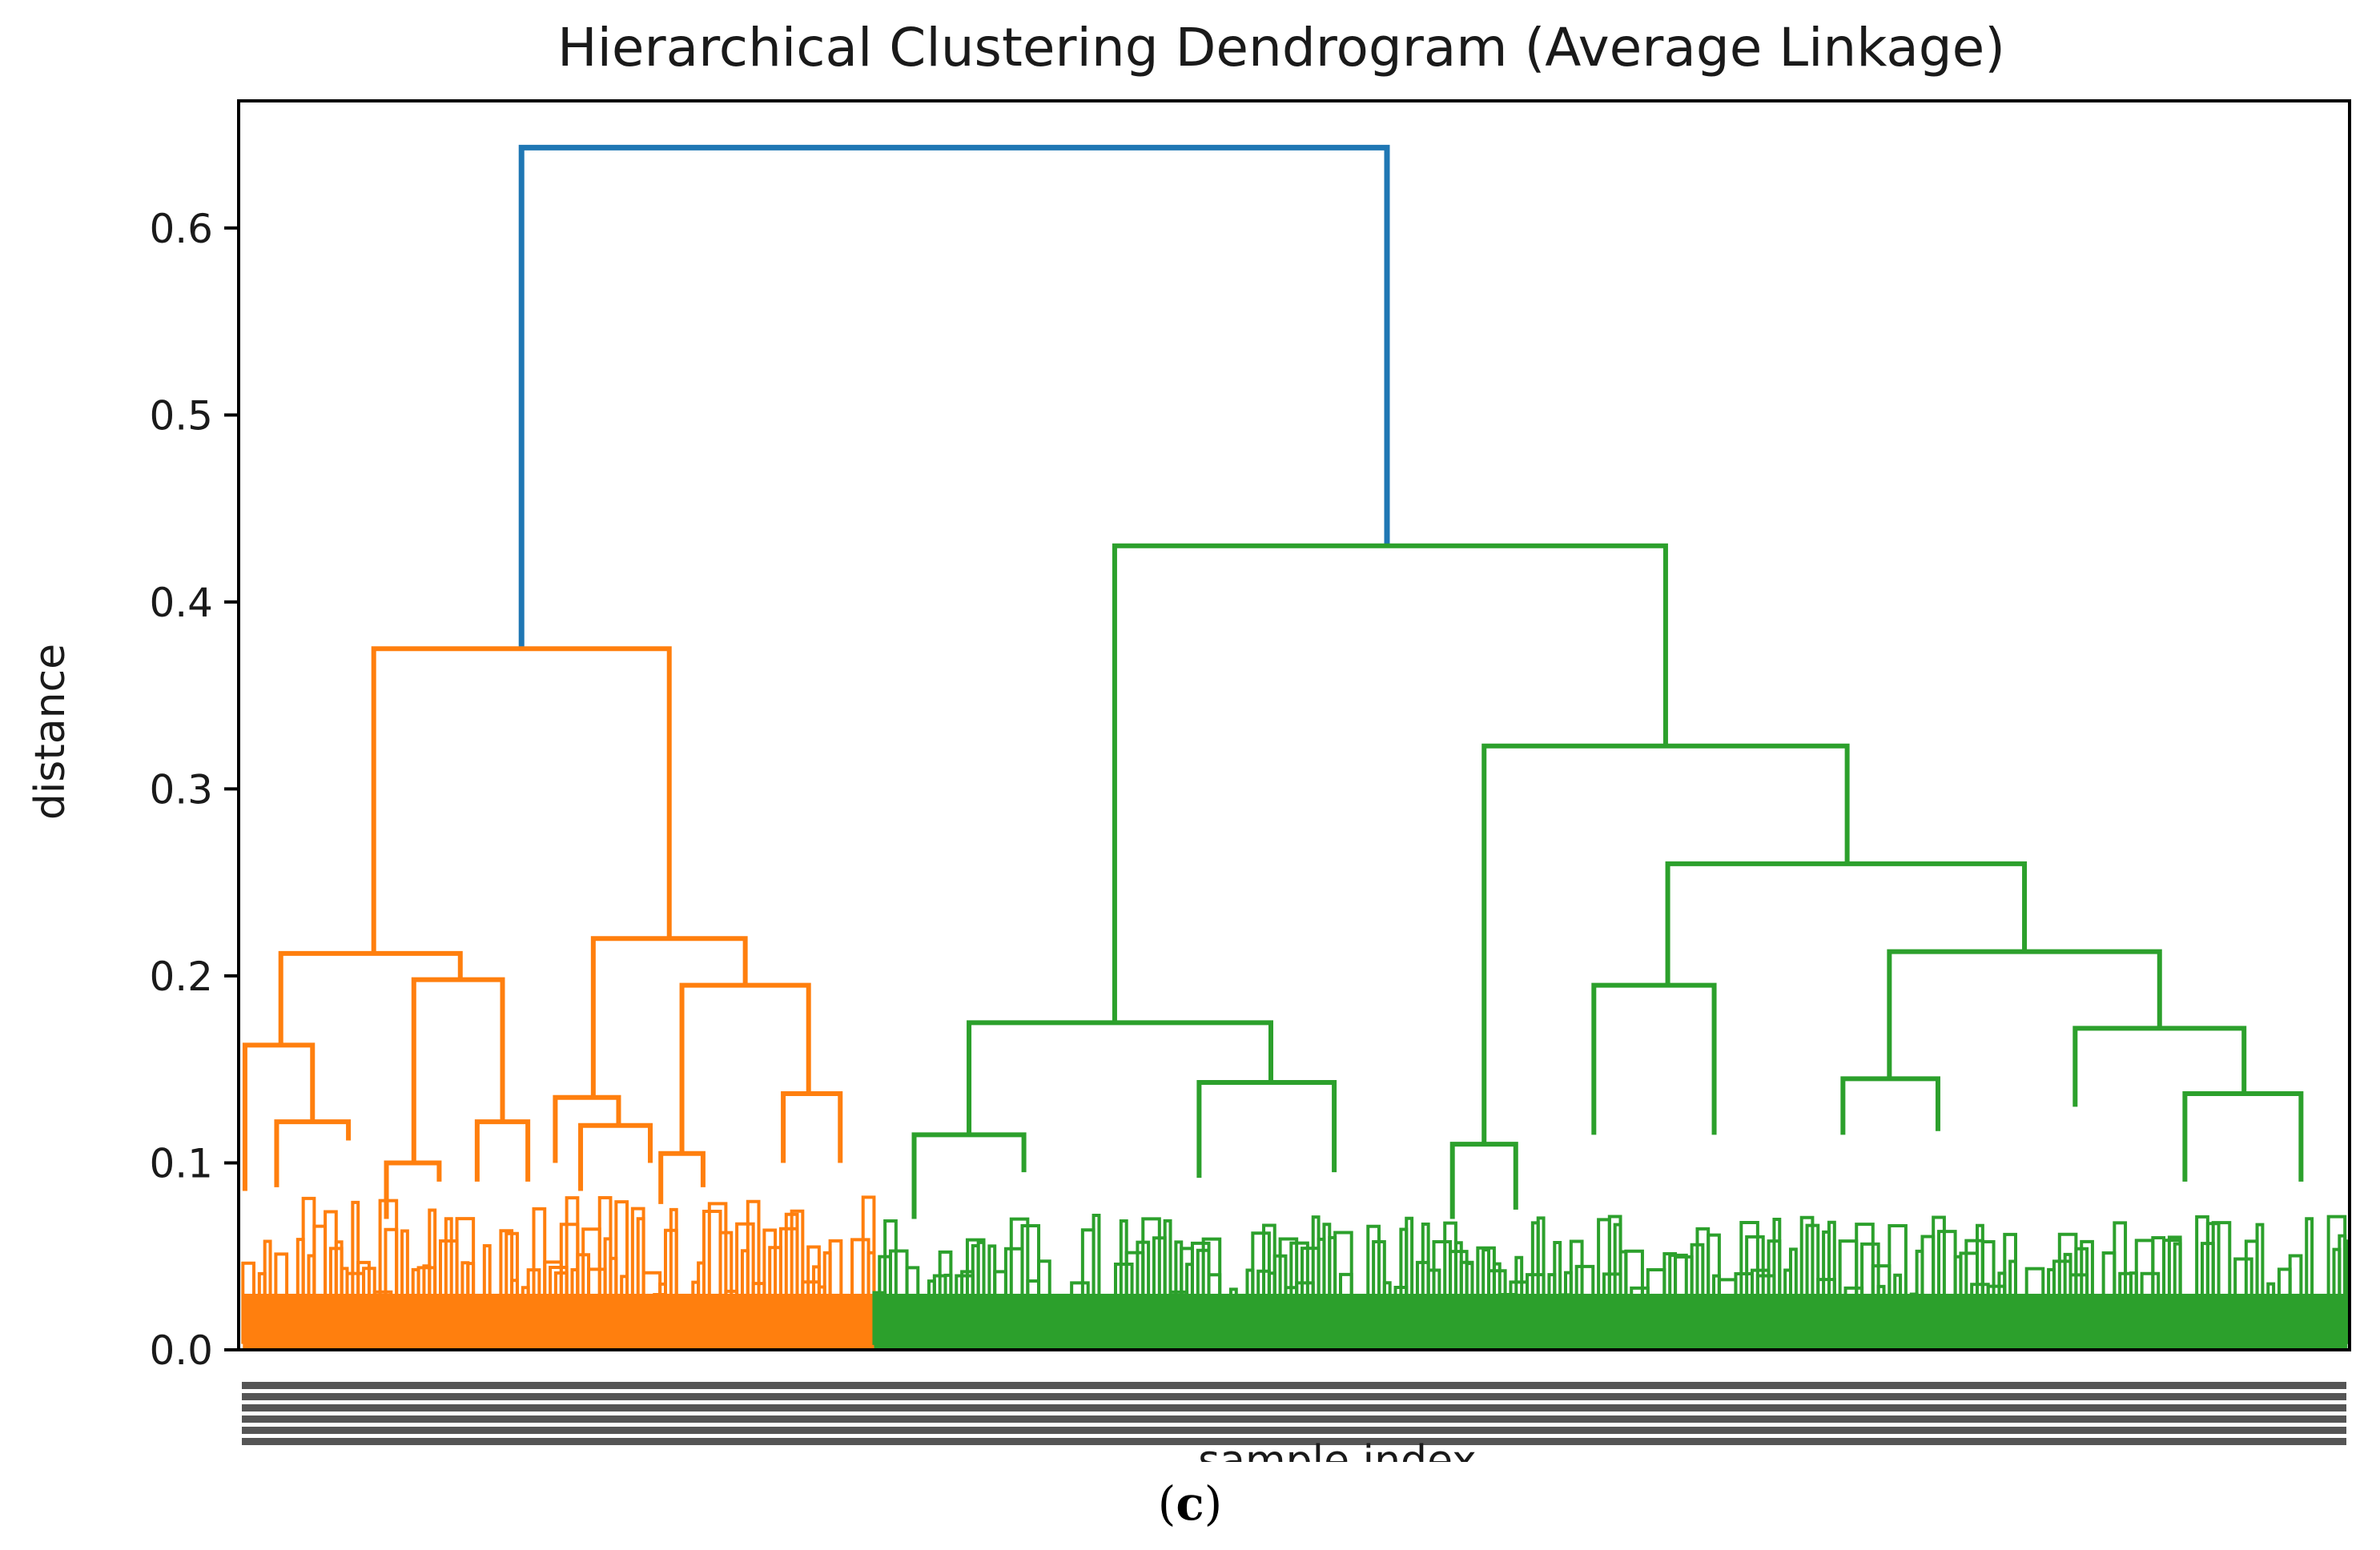  I want to click on link-c2-top, so click(1390, 783).